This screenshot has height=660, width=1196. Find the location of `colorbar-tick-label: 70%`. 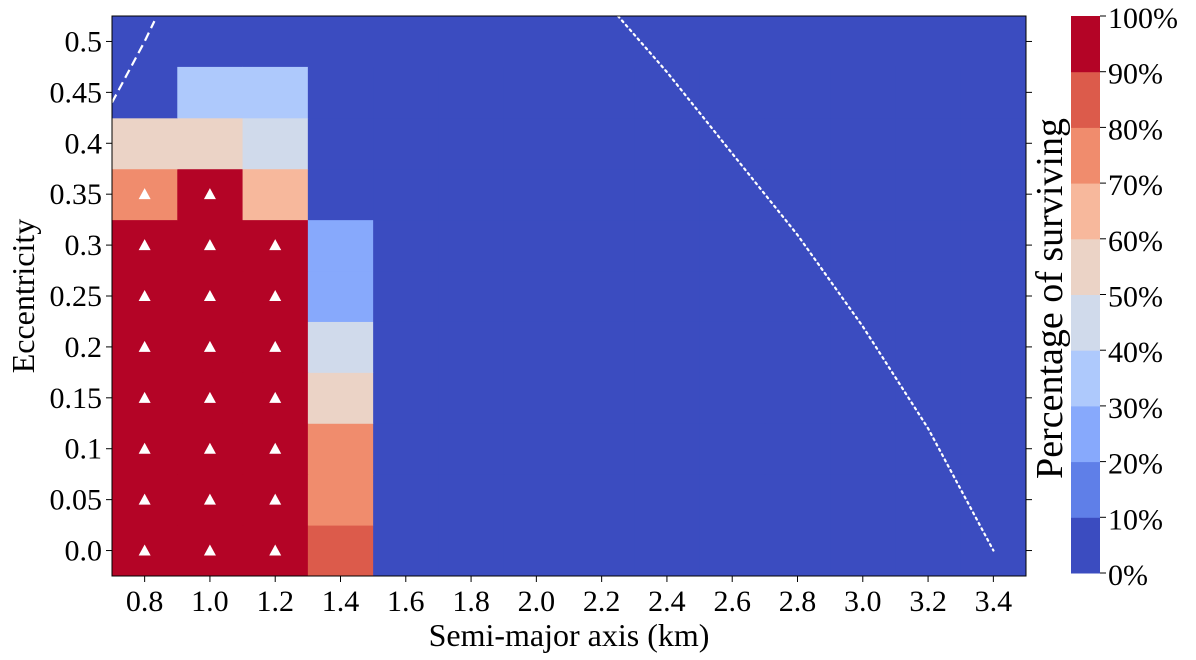

colorbar-tick-label: 70% is located at coordinates (1135, 185).